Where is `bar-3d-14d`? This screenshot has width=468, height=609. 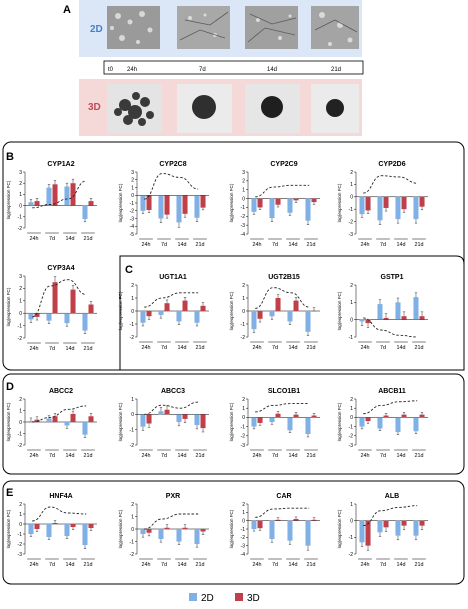
bar-3d-14d is located at coordinates (296, 305).